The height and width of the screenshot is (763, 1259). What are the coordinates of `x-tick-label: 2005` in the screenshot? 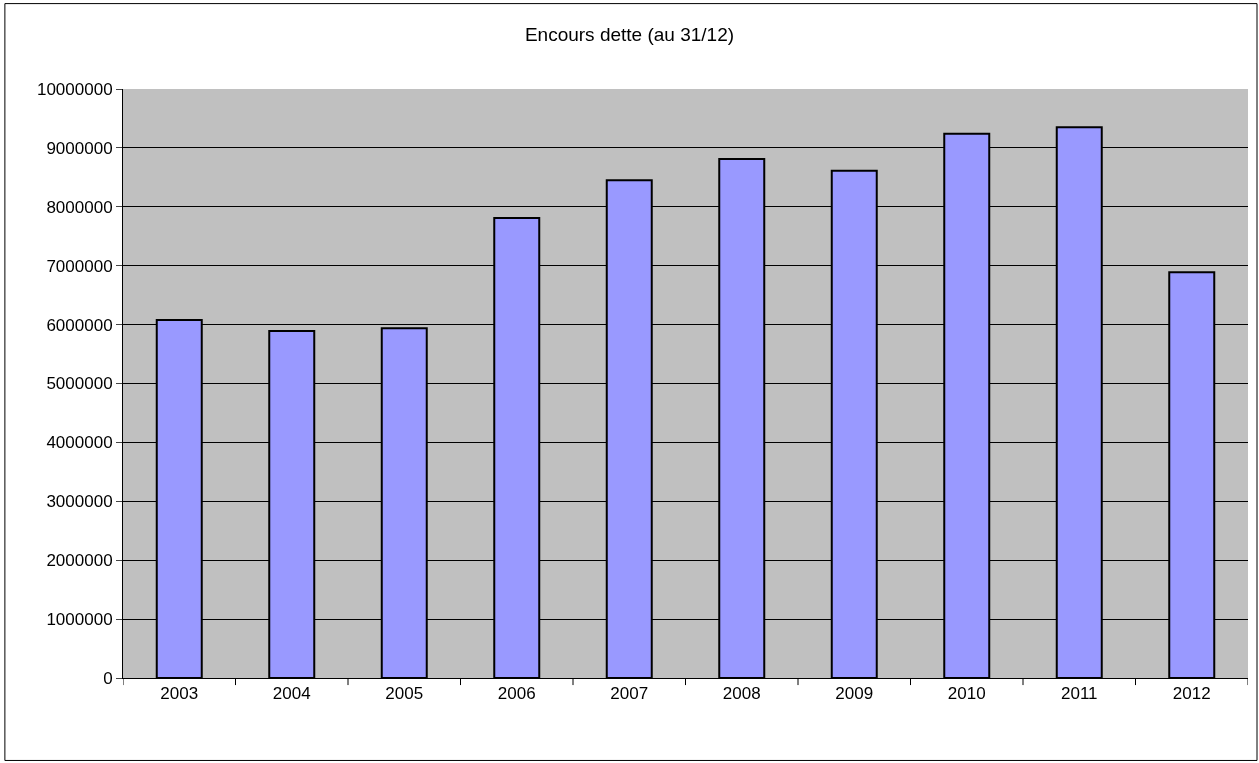 It's located at (404, 694).